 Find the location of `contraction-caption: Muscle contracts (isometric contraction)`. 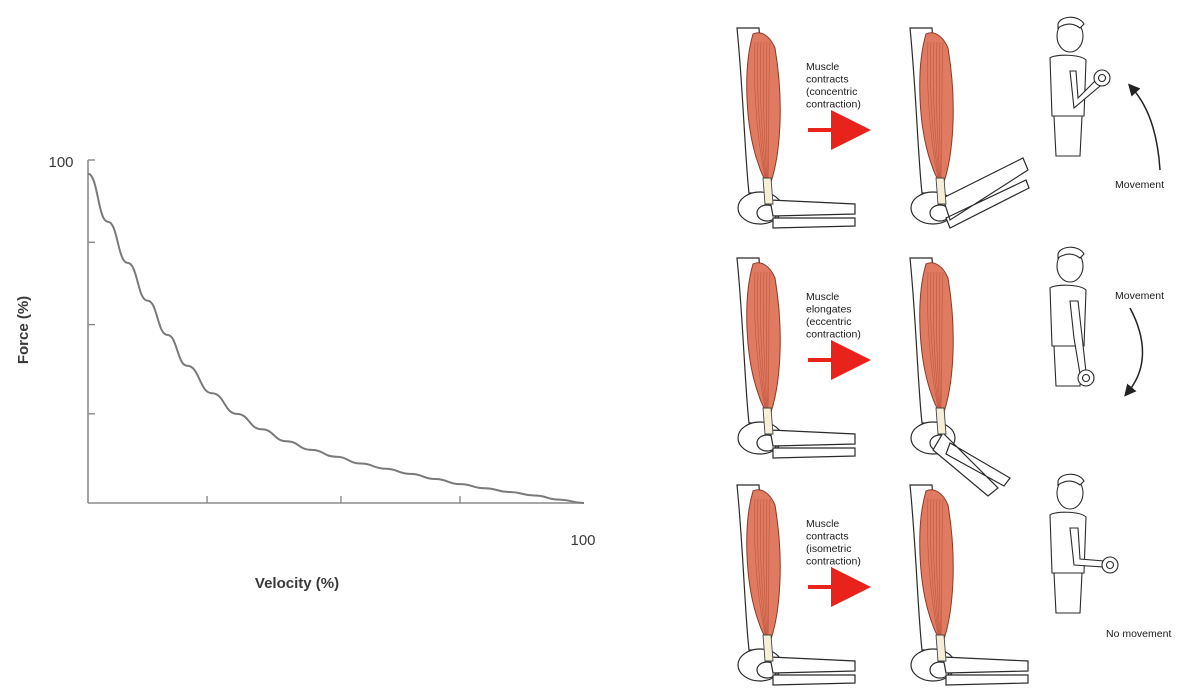

contraction-caption: Muscle contracts (isometric contraction) is located at coordinates (833, 543).